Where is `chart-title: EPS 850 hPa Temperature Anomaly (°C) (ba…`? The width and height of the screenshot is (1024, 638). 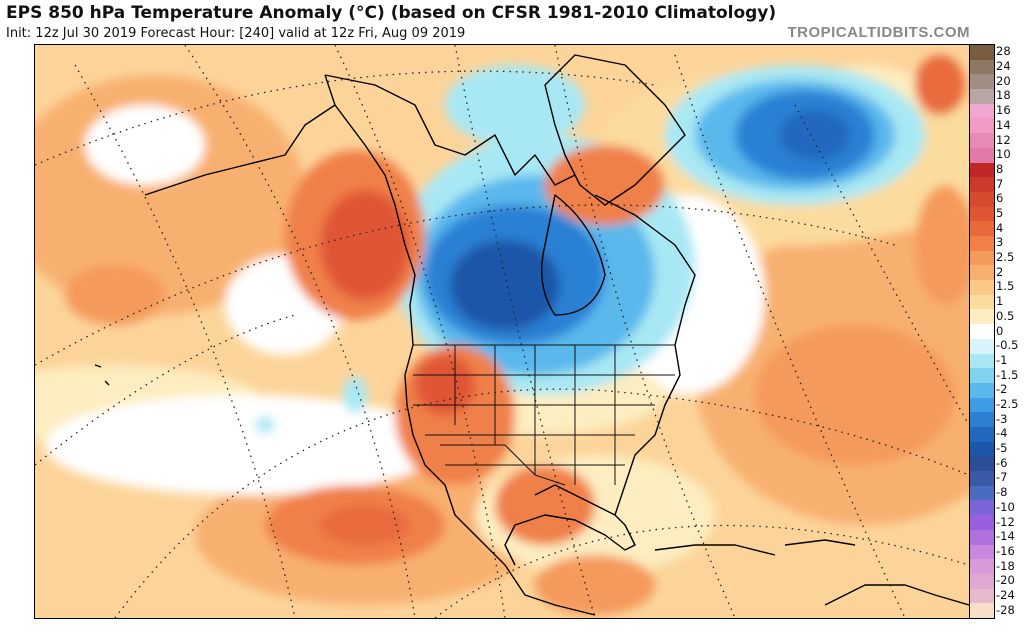 chart-title: EPS 850 hPa Temperature Anomaly (°C) (ba… is located at coordinates (391, 13).